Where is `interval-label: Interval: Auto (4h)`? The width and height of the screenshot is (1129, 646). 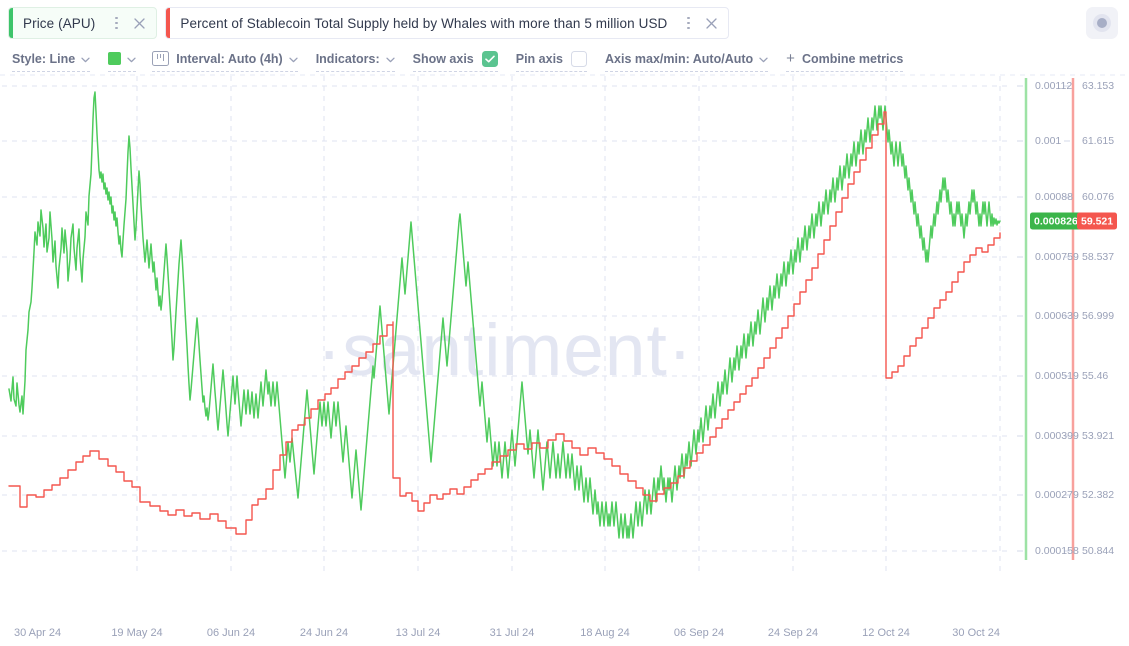
interval-label: Interval: Auto (4h) is located at coordinates (229, 58).